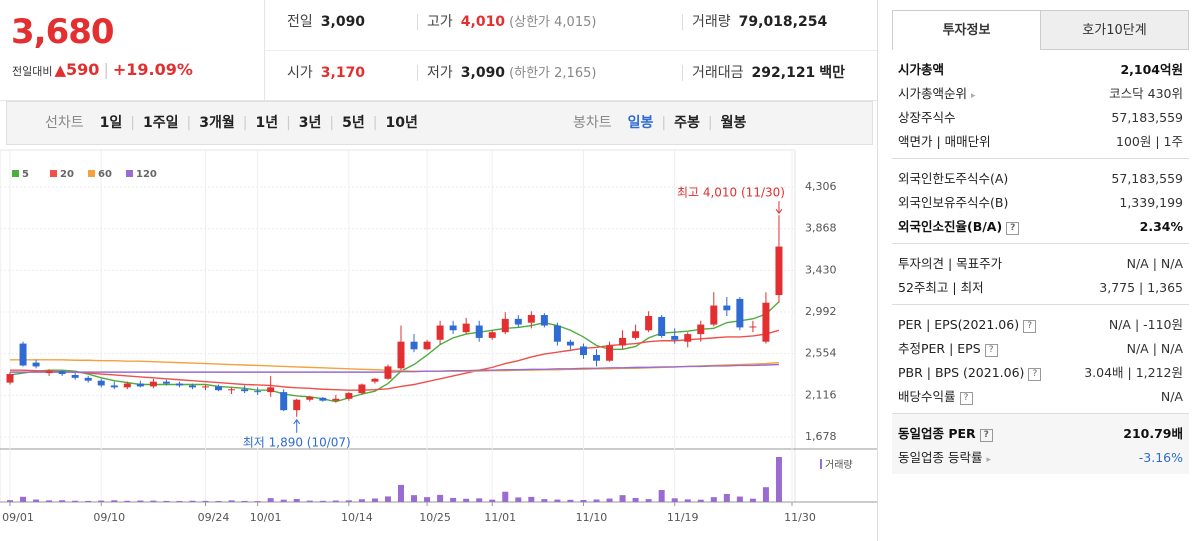 The height and width of the screenshot is (541, 1197). I want to click on candle-tabs: 봉차트 일봉주봉월봉, so click(659, 123).